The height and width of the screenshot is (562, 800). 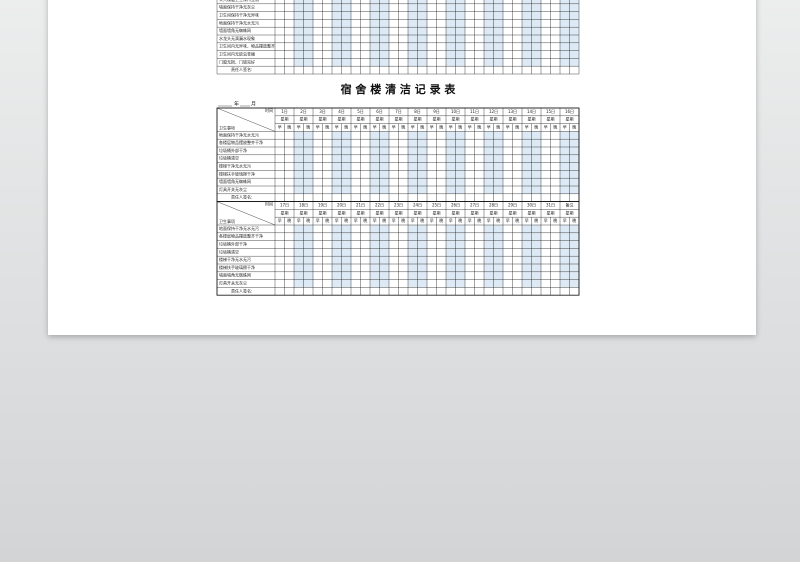 What do you see at coordinates (322, 111) in the screenshot?
I see `day-label: 3日` at bounding box center [322, 111].